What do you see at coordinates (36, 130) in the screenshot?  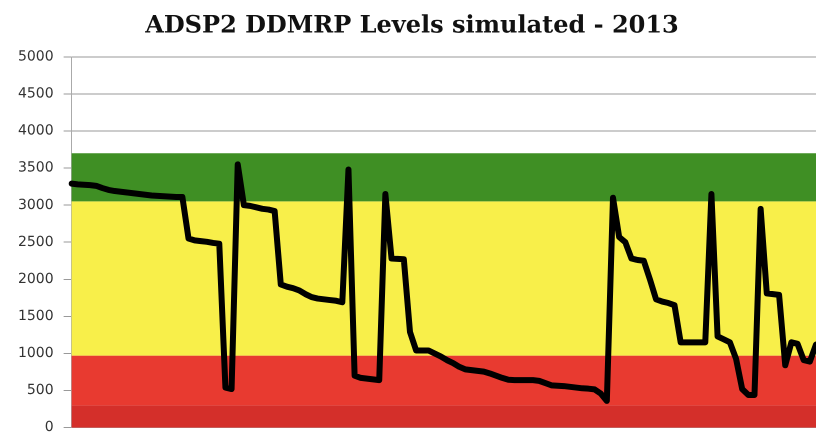 I see `y-tick-label: 4000` at bounding box center [36, 130].